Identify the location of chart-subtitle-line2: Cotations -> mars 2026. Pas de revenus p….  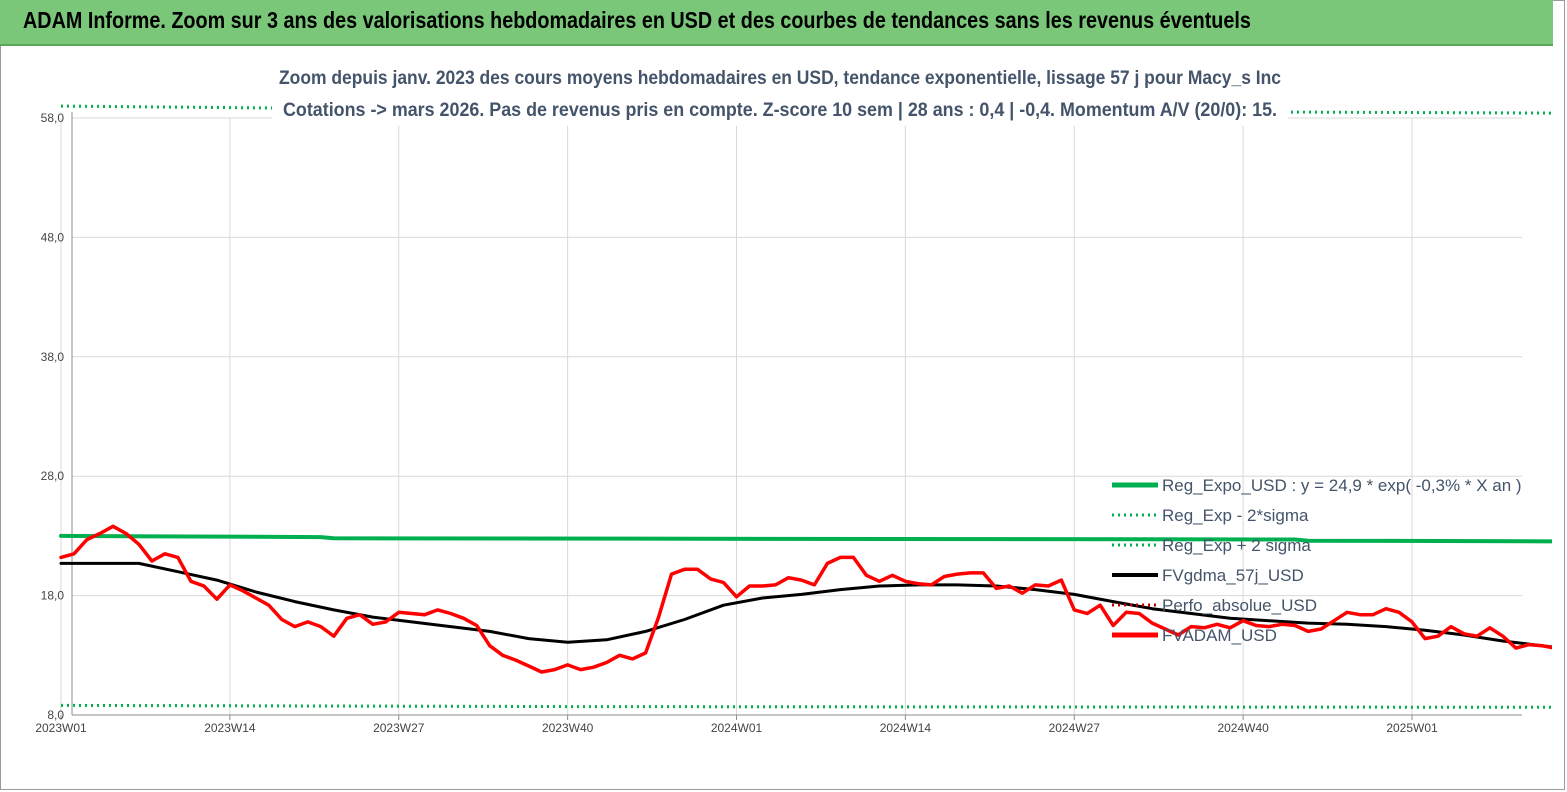
(780, 110).